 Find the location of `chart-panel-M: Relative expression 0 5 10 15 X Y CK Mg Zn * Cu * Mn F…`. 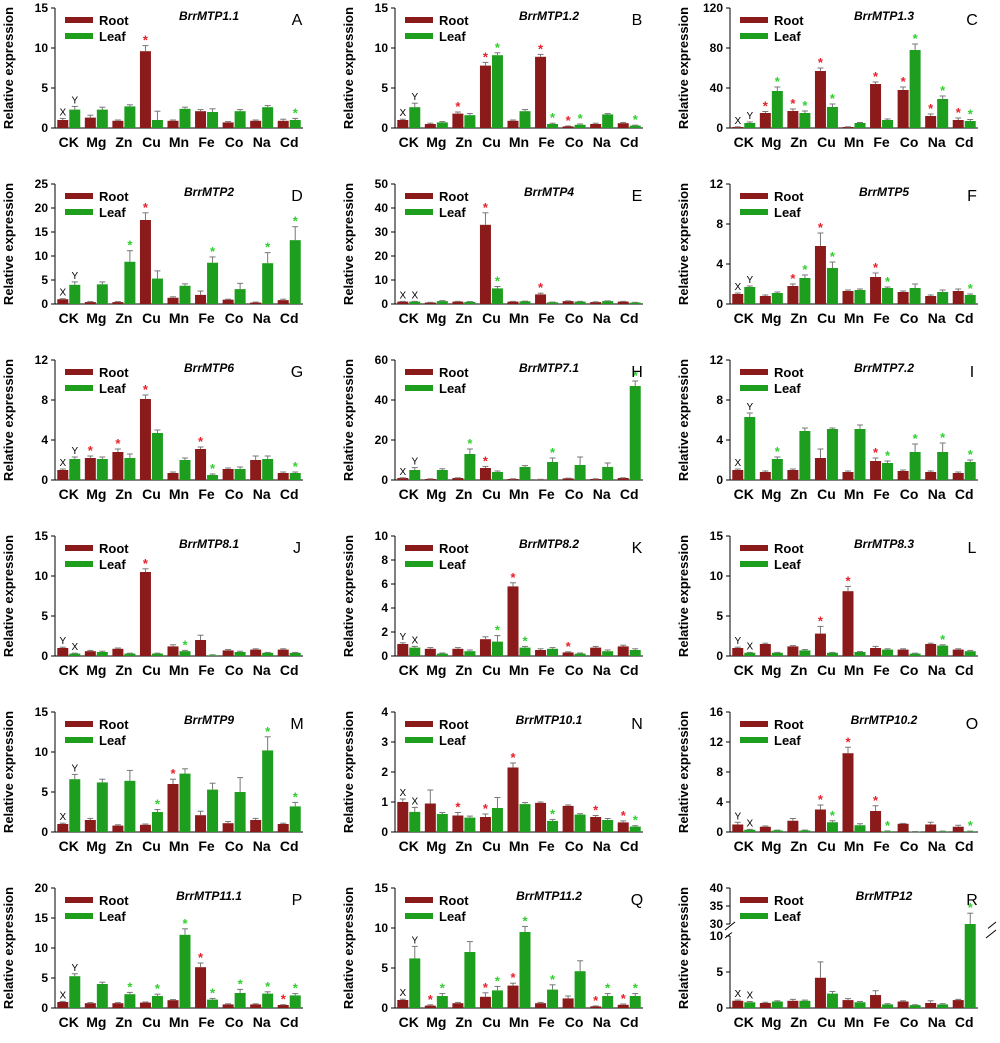

chart-panel-M: Relative expression 0 5 10 15 X Y CK Mg Zn * Cu * Mn F… is located at coordinates (152, 779).